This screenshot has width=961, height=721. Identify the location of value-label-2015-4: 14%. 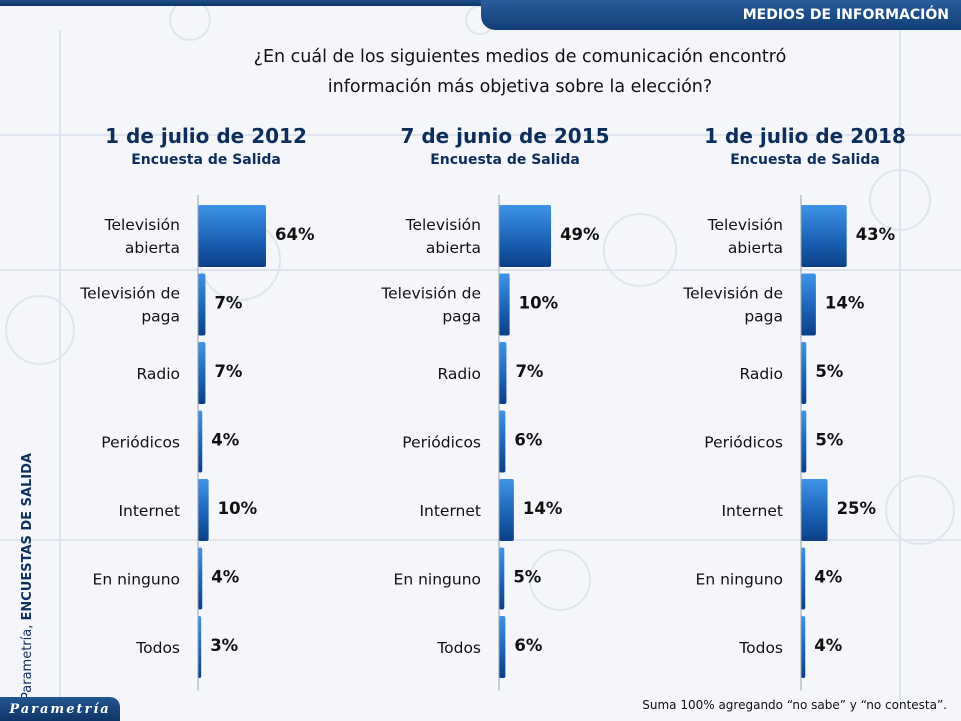
(543, 508).